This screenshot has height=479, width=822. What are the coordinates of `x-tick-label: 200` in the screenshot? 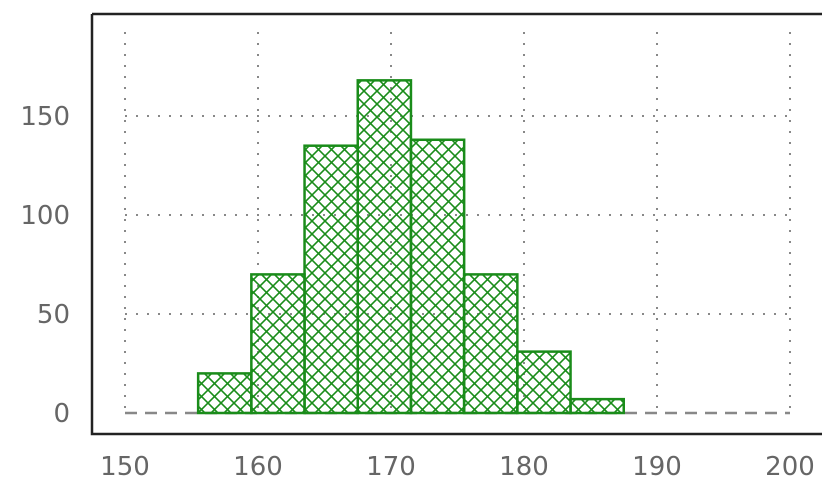 It's located at (790, 465).